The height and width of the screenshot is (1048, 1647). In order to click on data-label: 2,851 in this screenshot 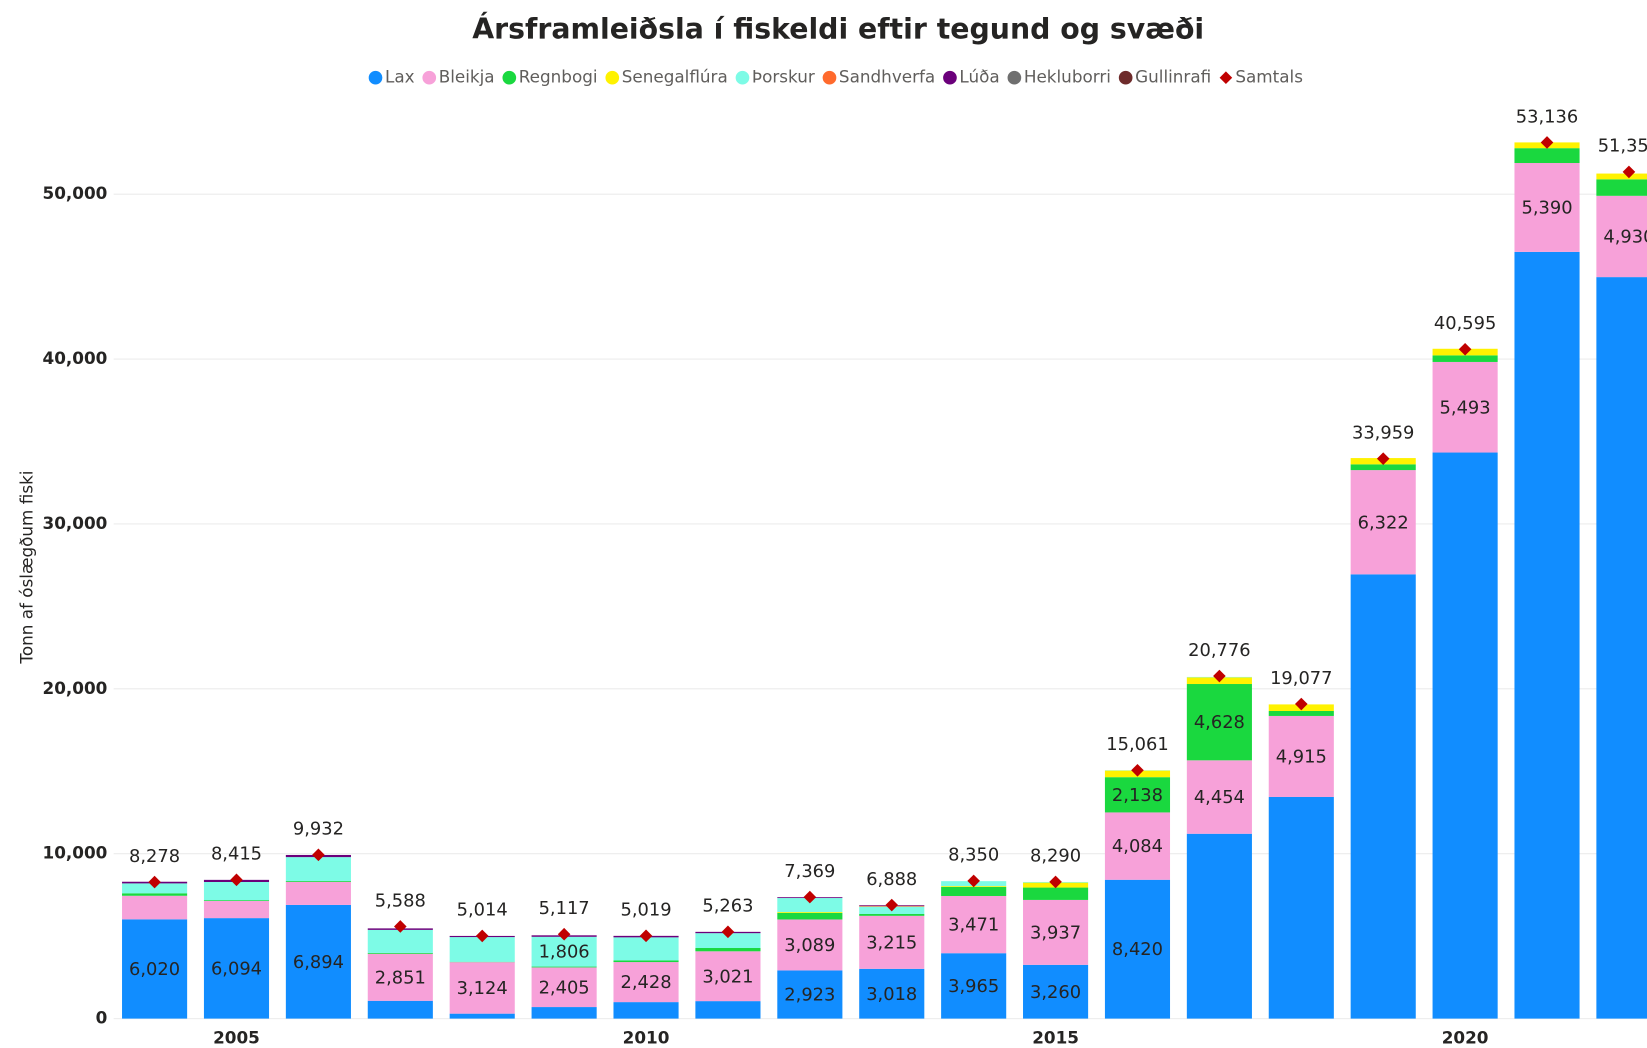, I will do `click(400, 977)`.